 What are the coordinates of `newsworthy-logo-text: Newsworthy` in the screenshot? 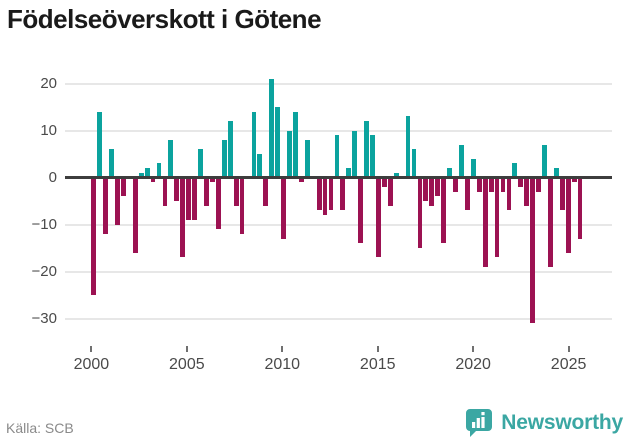 It's located at (562, 422).